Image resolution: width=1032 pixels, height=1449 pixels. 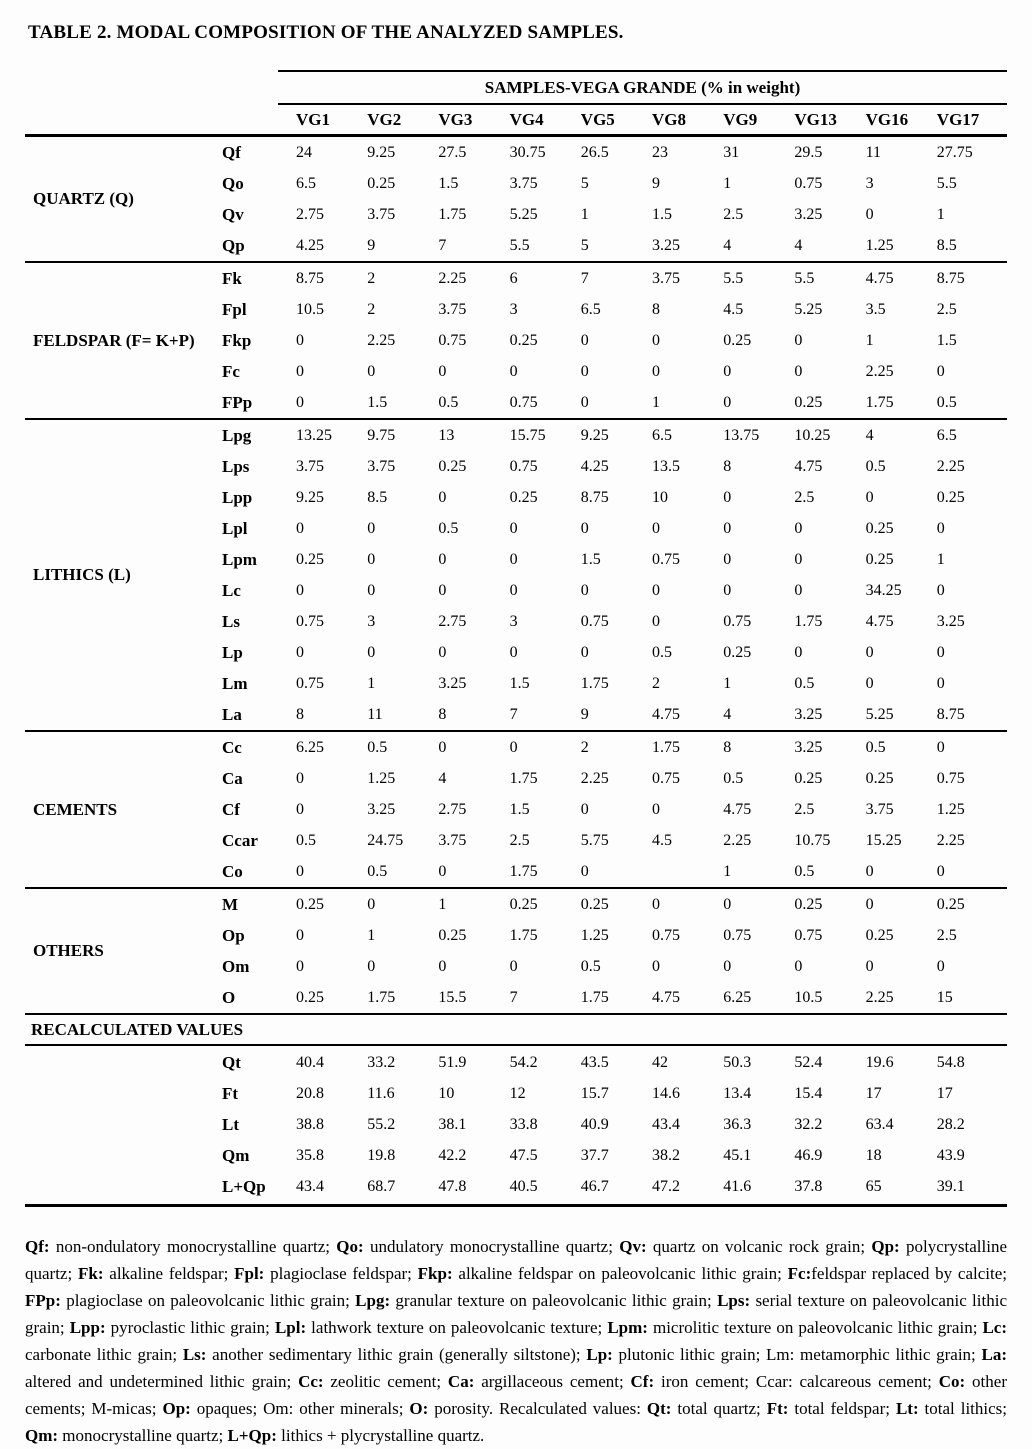 What do you see at coordinates (665, 1186) in the screenshot?
I see `value-cell: 47.2` at bounding box center [665, 1186].